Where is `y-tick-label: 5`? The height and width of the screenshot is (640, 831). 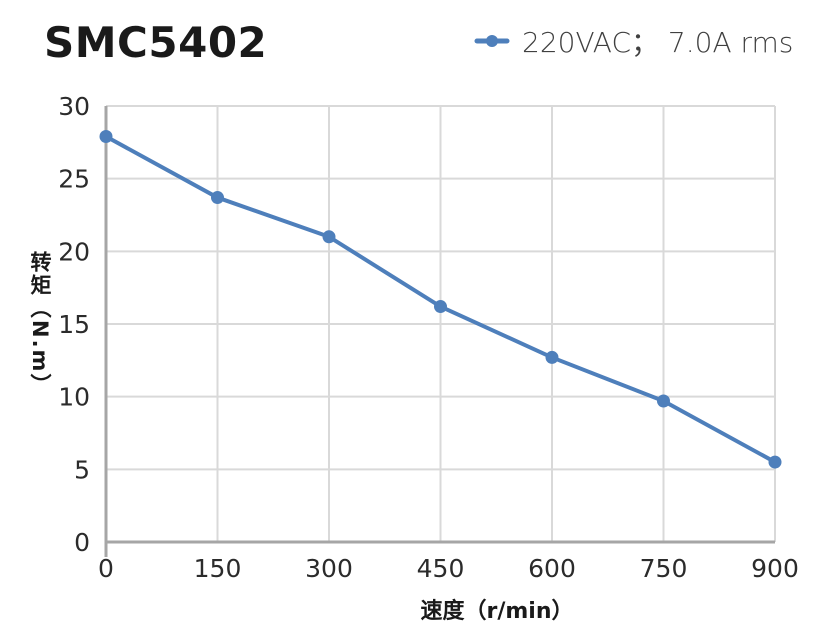 y-tick-label: 5 is located at coordinates (82, 469).